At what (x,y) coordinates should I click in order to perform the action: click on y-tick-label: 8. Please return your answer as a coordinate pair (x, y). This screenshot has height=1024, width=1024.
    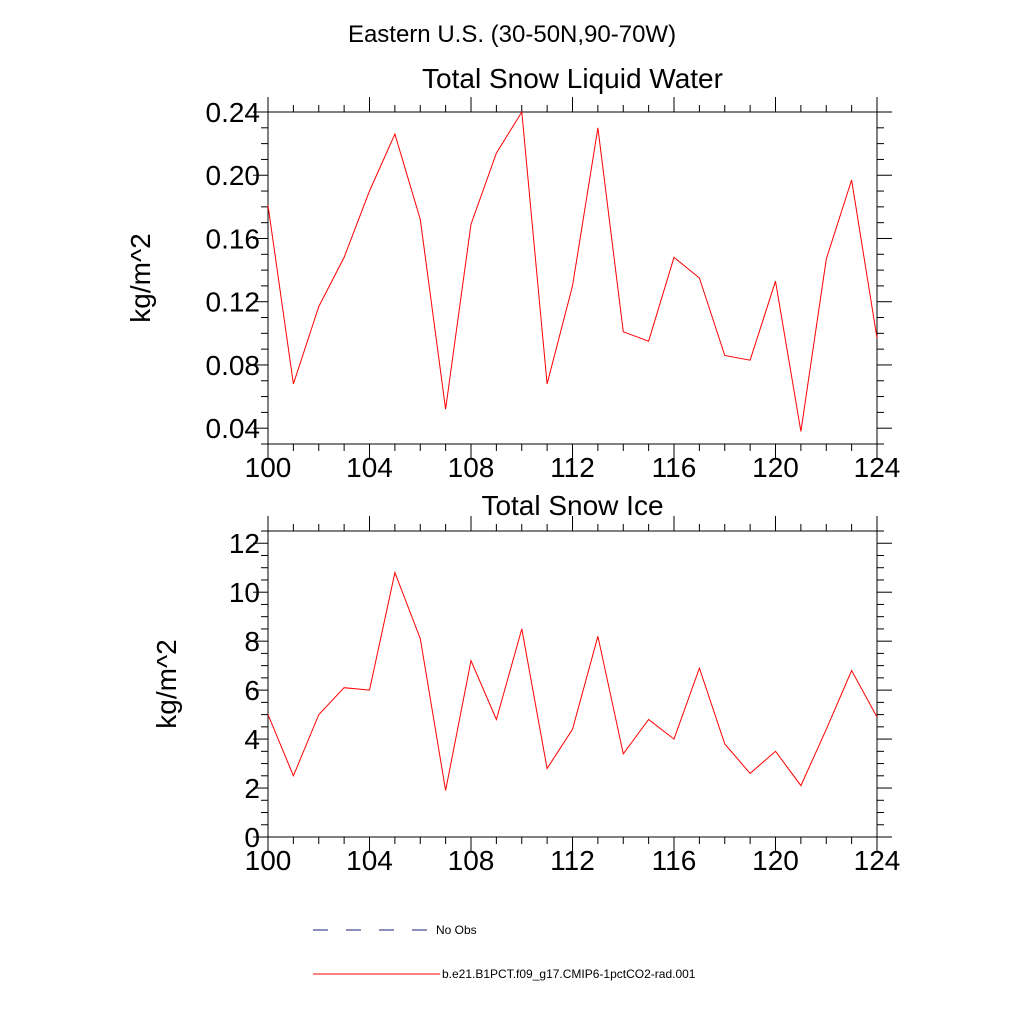
    Looking at the image, I should click on (252, 641).